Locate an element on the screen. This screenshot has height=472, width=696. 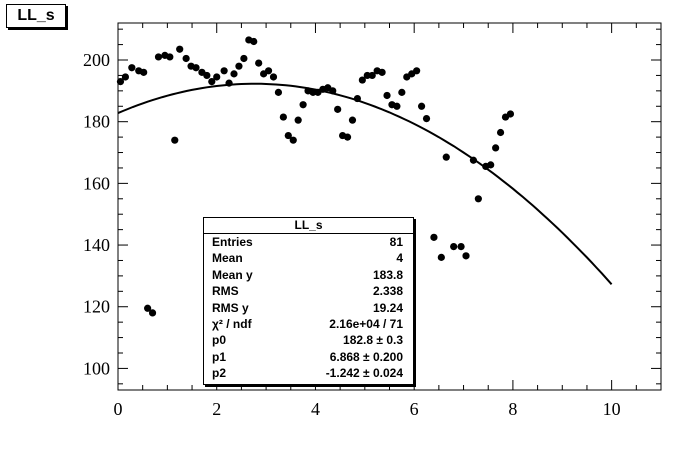
x-tick-label: 4 is located at coordinates (315, 409).